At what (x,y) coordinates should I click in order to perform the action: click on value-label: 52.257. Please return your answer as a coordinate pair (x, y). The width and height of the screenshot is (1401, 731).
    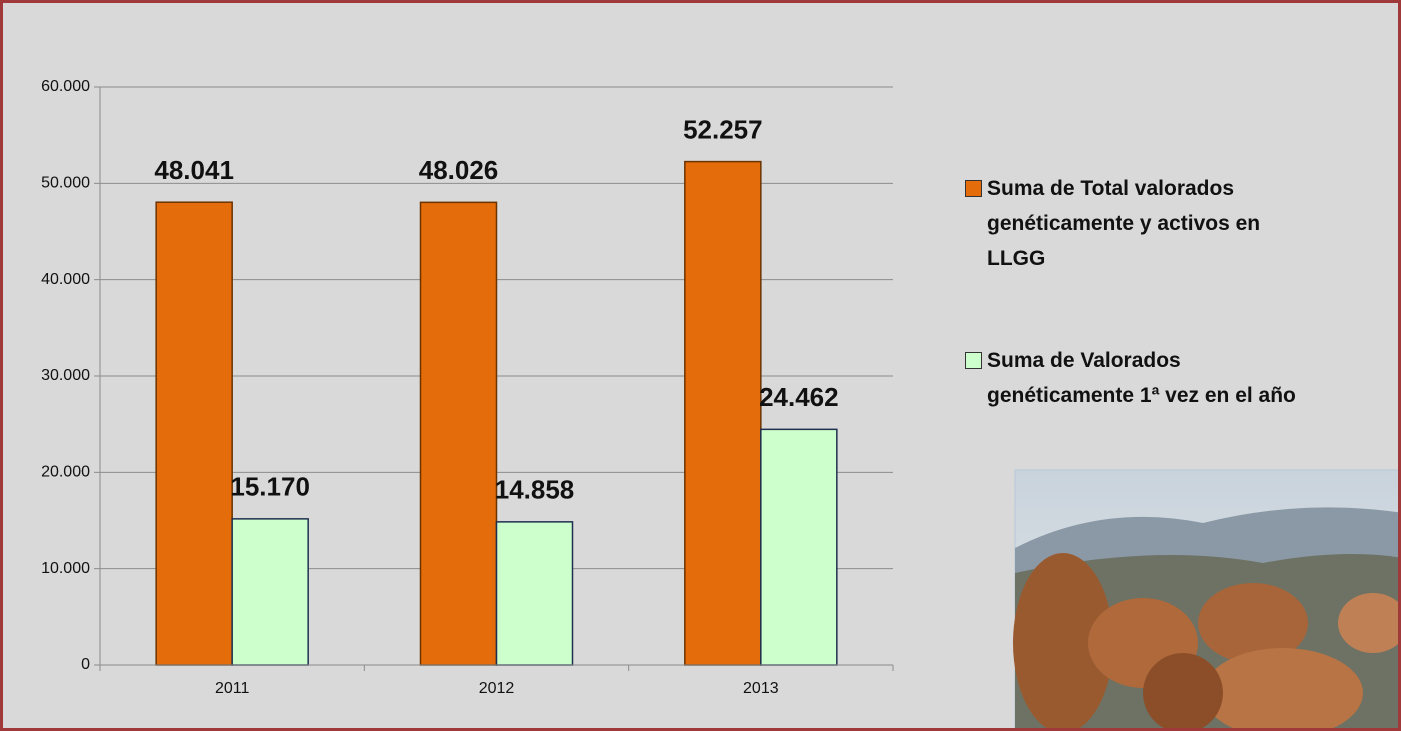
    Looking at the image, I should click on (723, 129).